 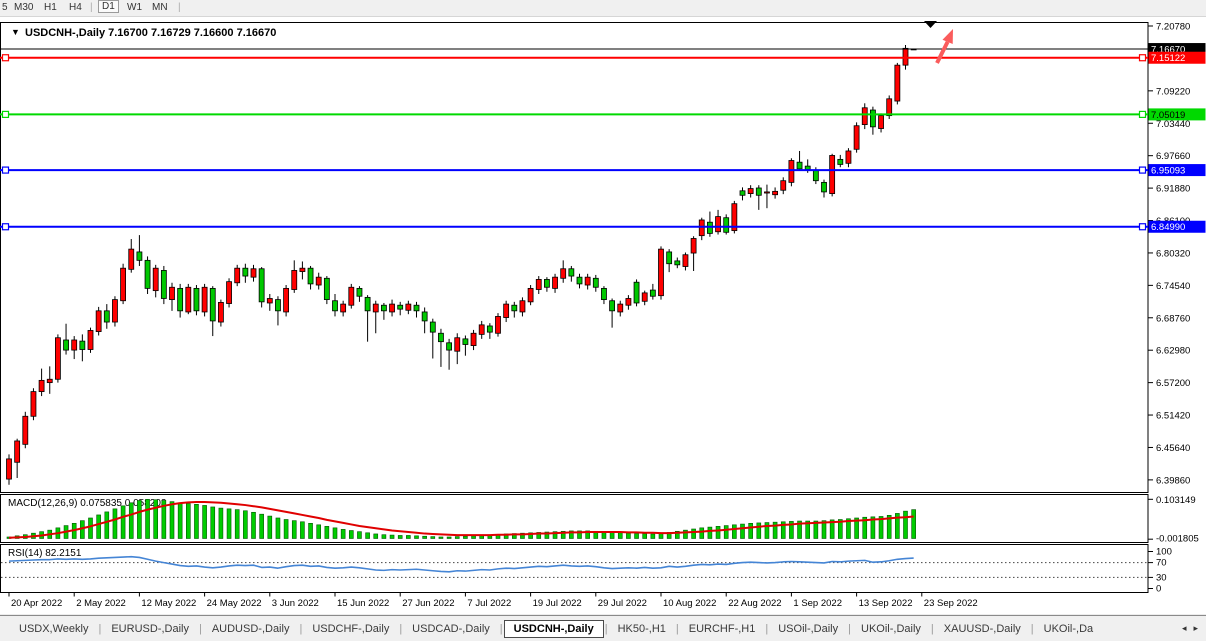 I want to click on timeframe-toolbar: 5 M30 H1 H4 | D1 W1 MN |, so click(x=603, y=8).